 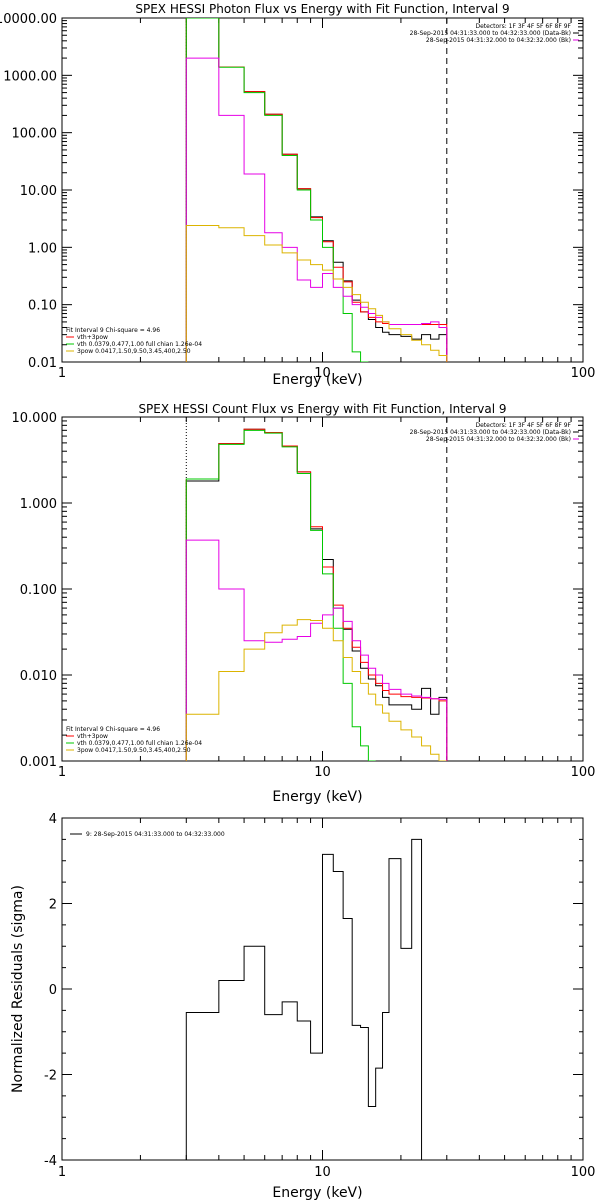 I want to click on y-tick-label: 100.00, so click(x=35, y=134).